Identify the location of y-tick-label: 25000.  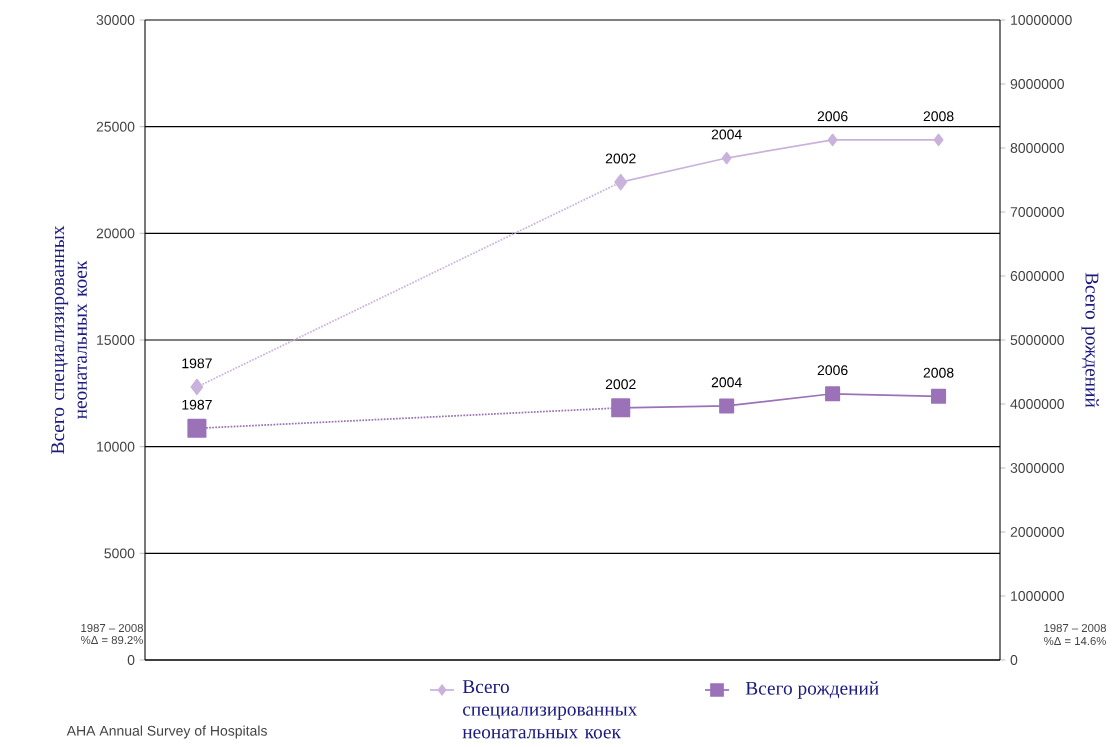
(115, 126).